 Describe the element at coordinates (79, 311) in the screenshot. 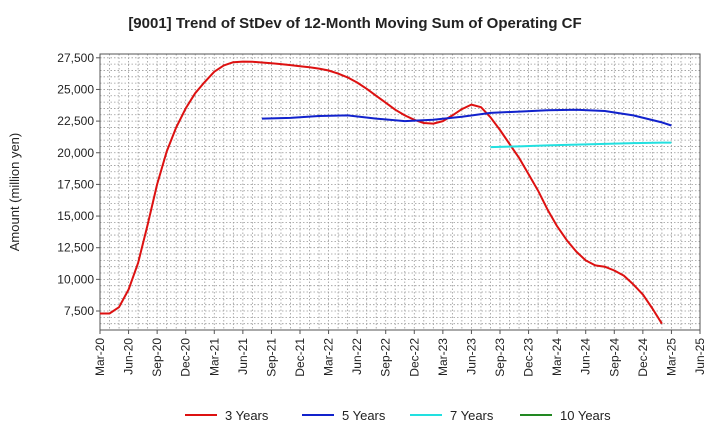

I see `y-tick-label: 7,500` at that location.